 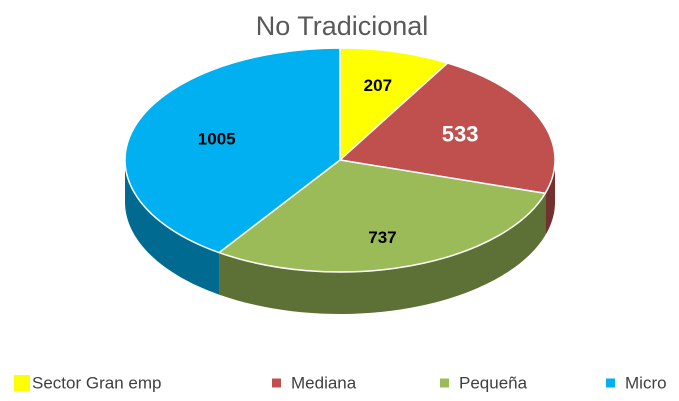 I want to click on chart-title: No Tradicional, so click(x=342, y=26).